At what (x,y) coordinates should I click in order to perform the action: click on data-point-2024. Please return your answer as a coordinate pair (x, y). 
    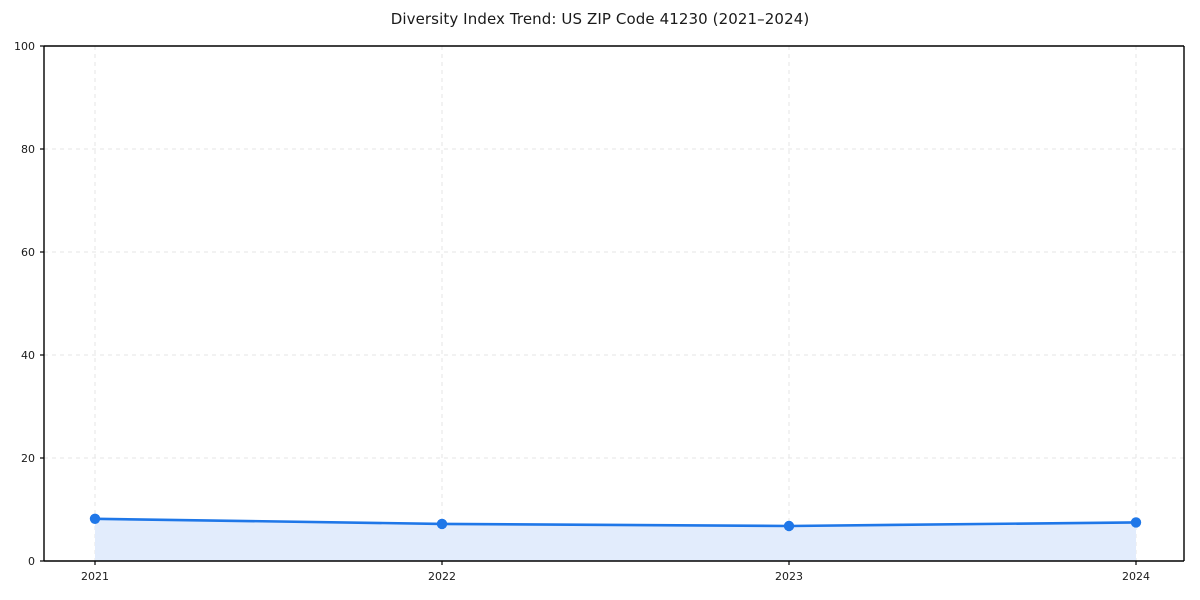
    Looking at the image, I should click on (1136, 522).